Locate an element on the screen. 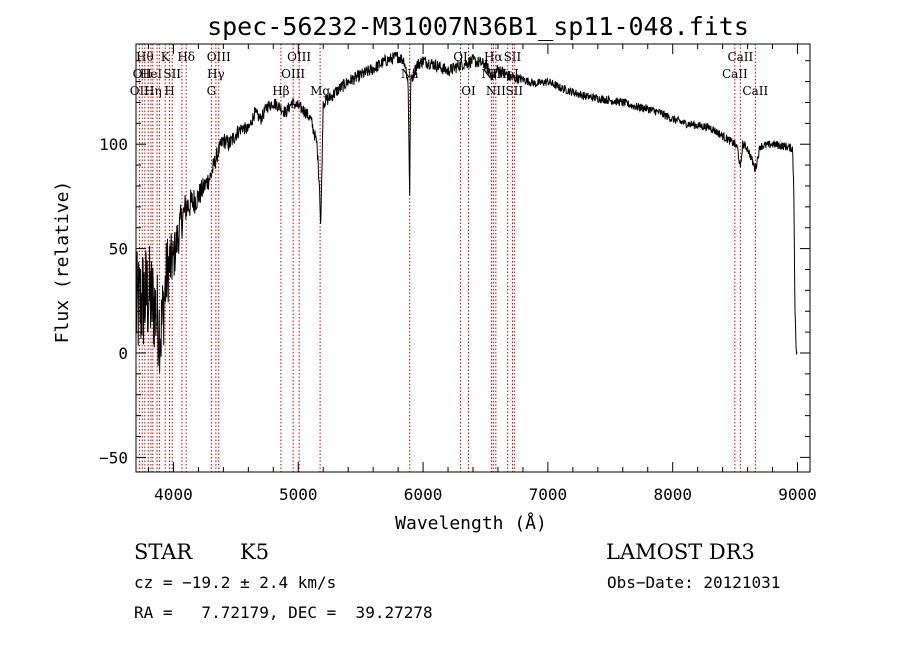 The image size is (900, 649). survey-name: LAMOST DR3 is located at coordinates (680, 552).